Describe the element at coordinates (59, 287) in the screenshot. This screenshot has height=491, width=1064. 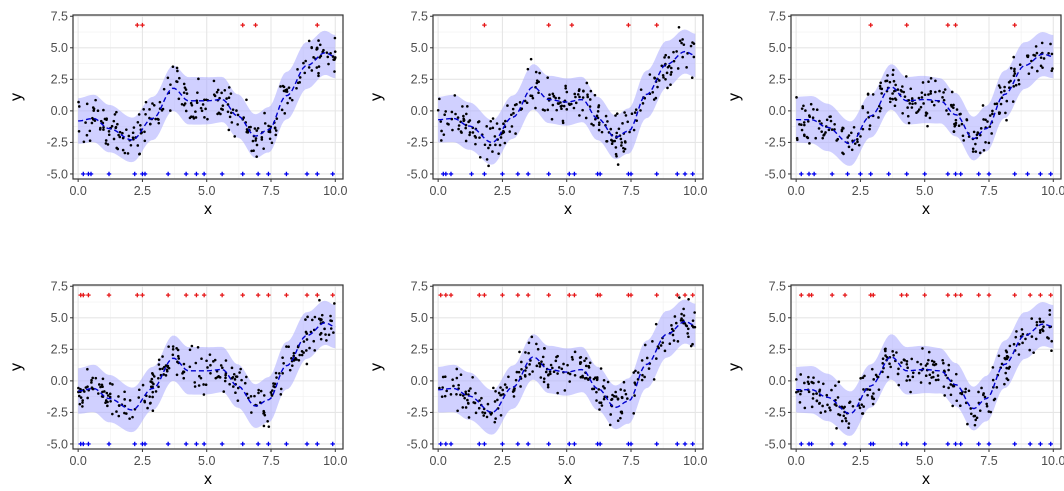
I see `y-tick-label: 7.5` at that location.